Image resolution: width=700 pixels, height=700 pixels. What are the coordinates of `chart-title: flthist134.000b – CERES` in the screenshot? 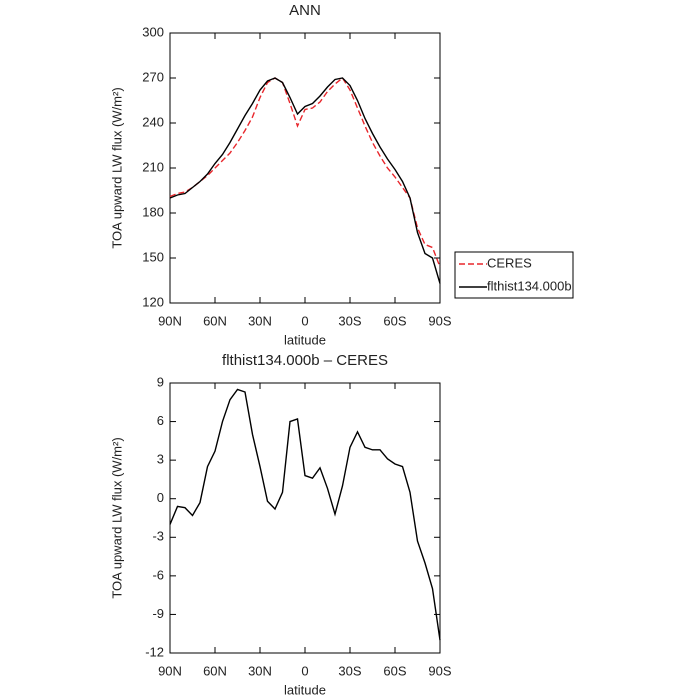 It's located at (305, 360).